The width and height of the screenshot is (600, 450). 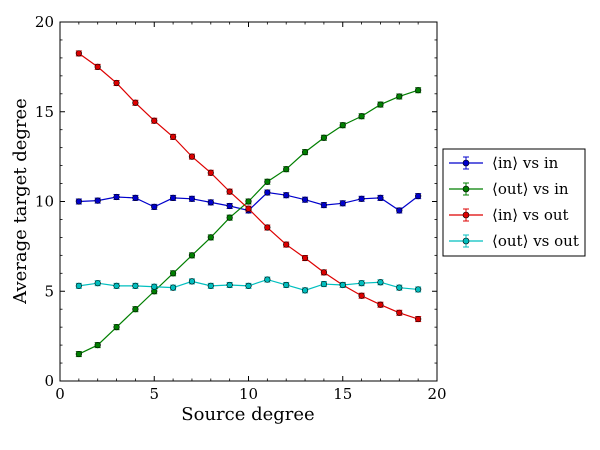 I want to click on y-tick-label: 15, so click(x=44, y=112).